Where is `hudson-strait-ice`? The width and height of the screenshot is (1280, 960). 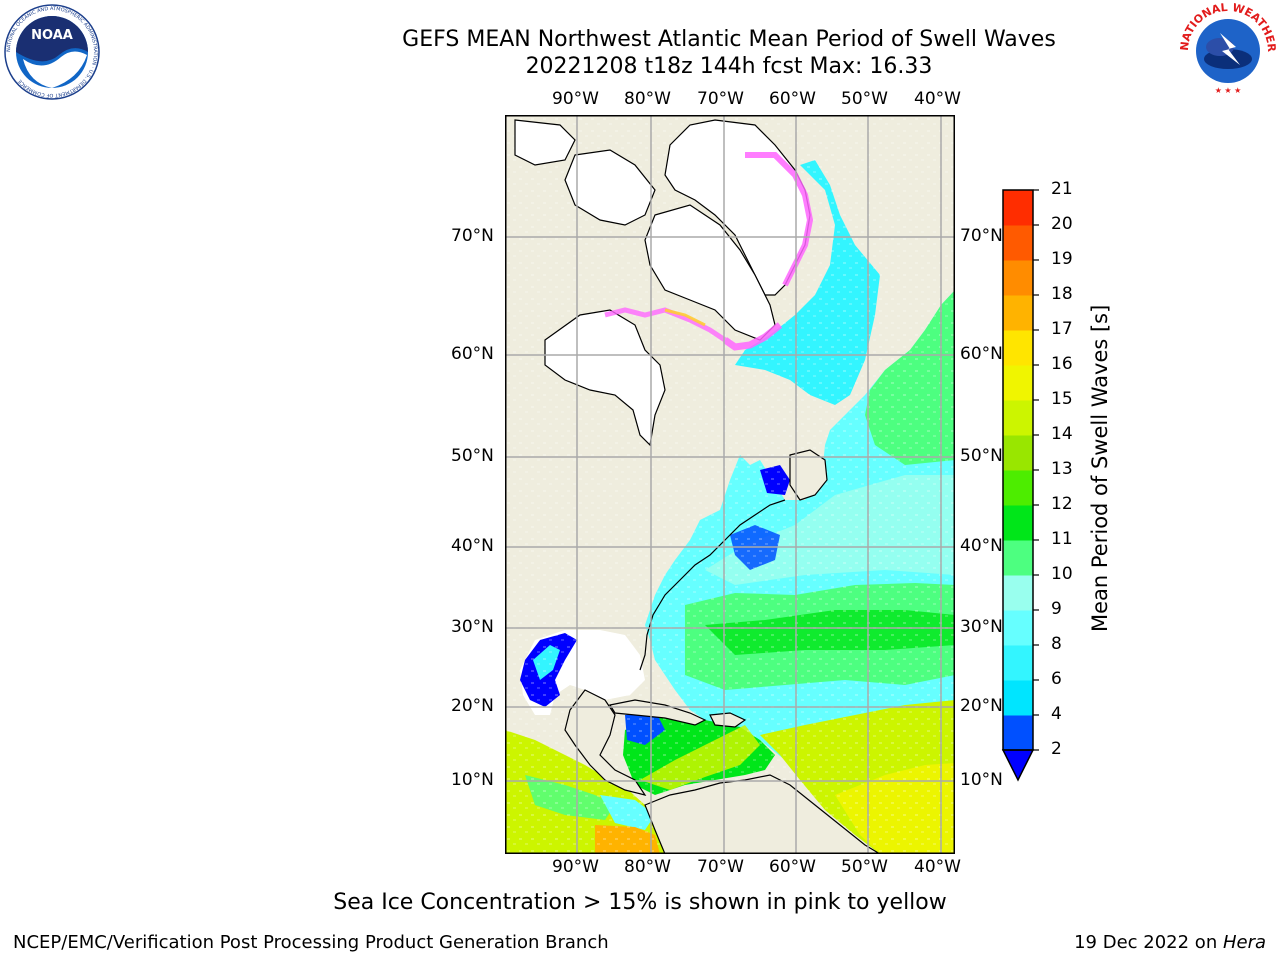 hudson-strait-ice is located at coordinates (752, 336).